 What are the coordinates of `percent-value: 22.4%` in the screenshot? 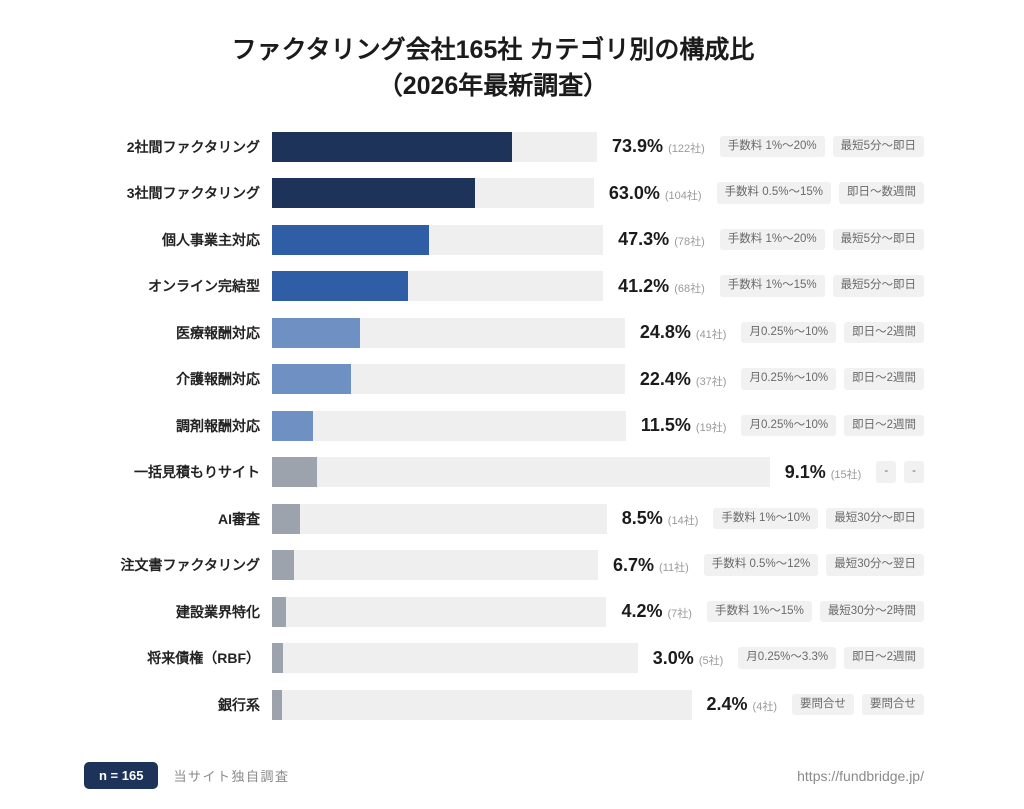 It's located at (665, 378).